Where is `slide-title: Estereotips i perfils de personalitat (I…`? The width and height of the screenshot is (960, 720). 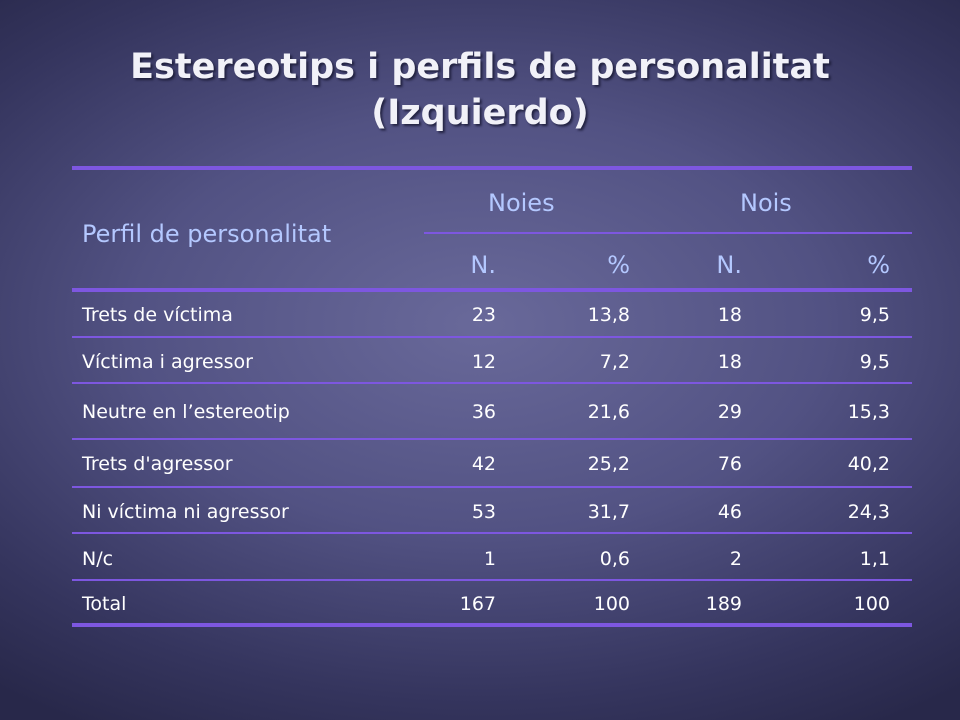
slide-title: Estereotips i perfils de personalitat (I… is located at coordinates (480, 90).